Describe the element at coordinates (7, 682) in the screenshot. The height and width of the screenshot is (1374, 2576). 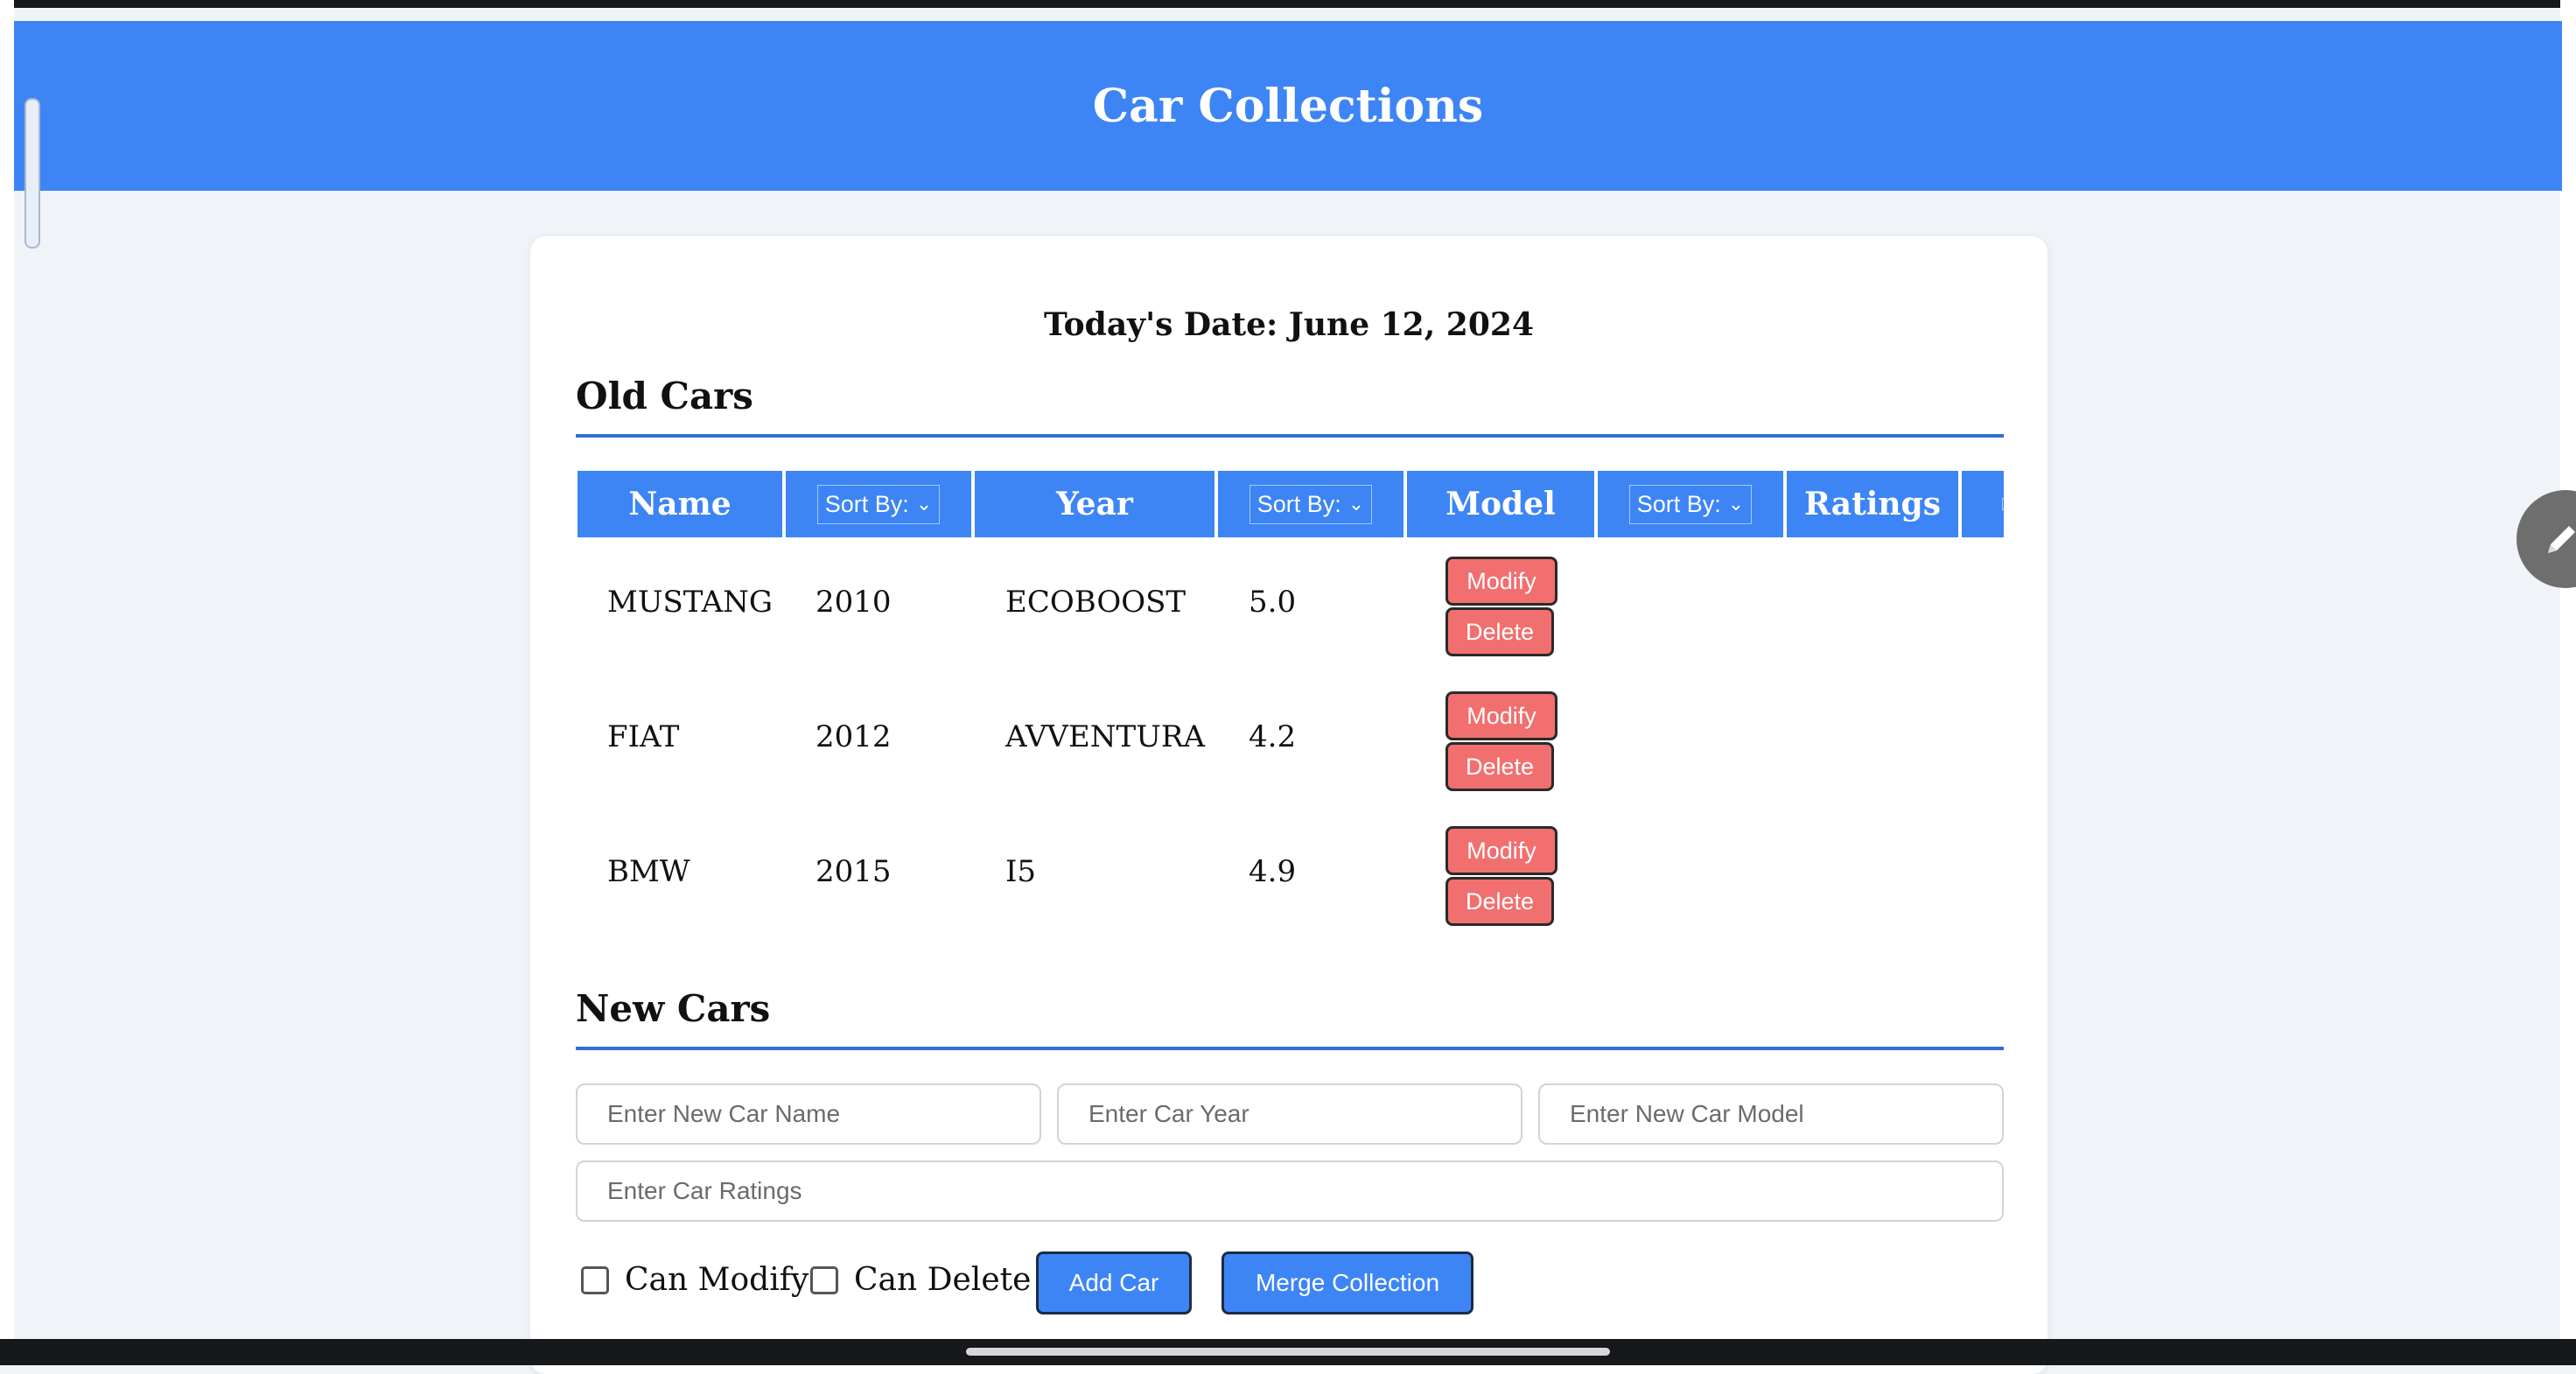
I see `window-left-edge` at that location.